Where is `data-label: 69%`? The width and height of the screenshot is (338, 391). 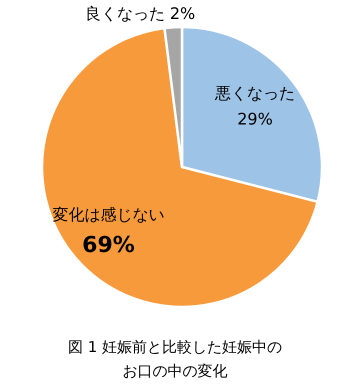 data-label: 69% is located at coordinates (108, 245).